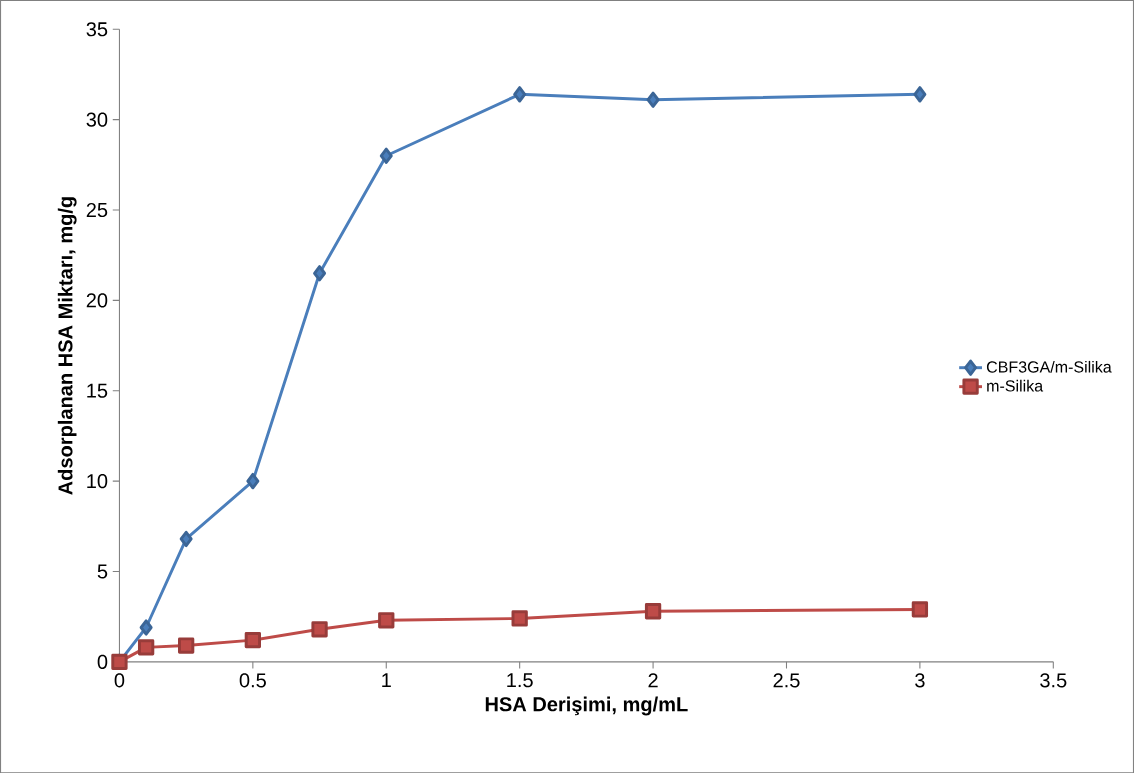 The height and width of the screenshot is (773, 1134). I want to click on x-tick-label: 3.5, so click(1053, 680).